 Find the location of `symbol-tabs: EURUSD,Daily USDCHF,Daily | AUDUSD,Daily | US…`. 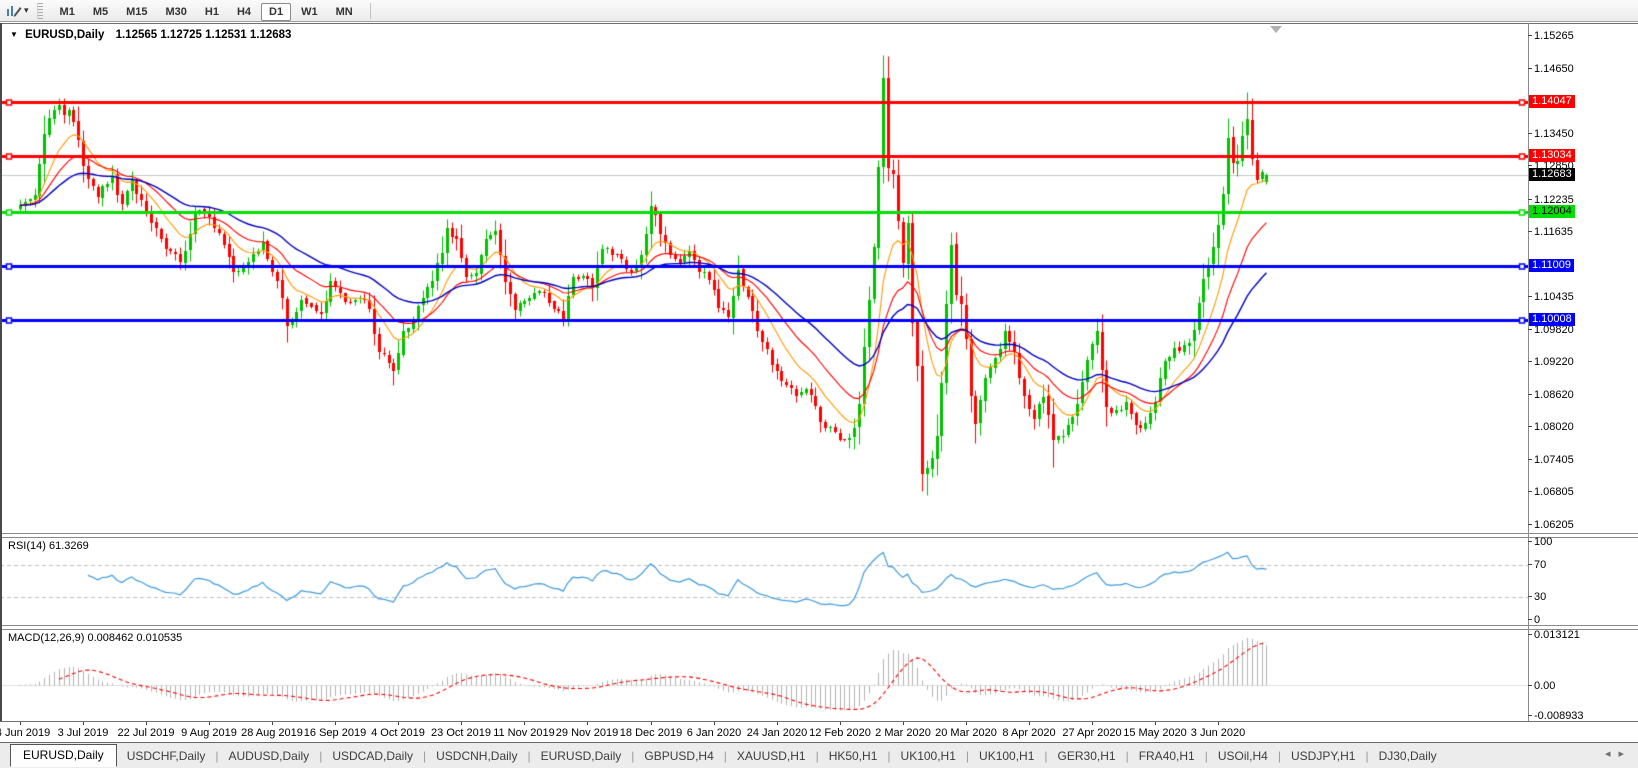

symbol-tabs: EURUSD,Daily USDCHF,Daily | AUDUSD,Daily | US… is located at coordinates (723, 755).